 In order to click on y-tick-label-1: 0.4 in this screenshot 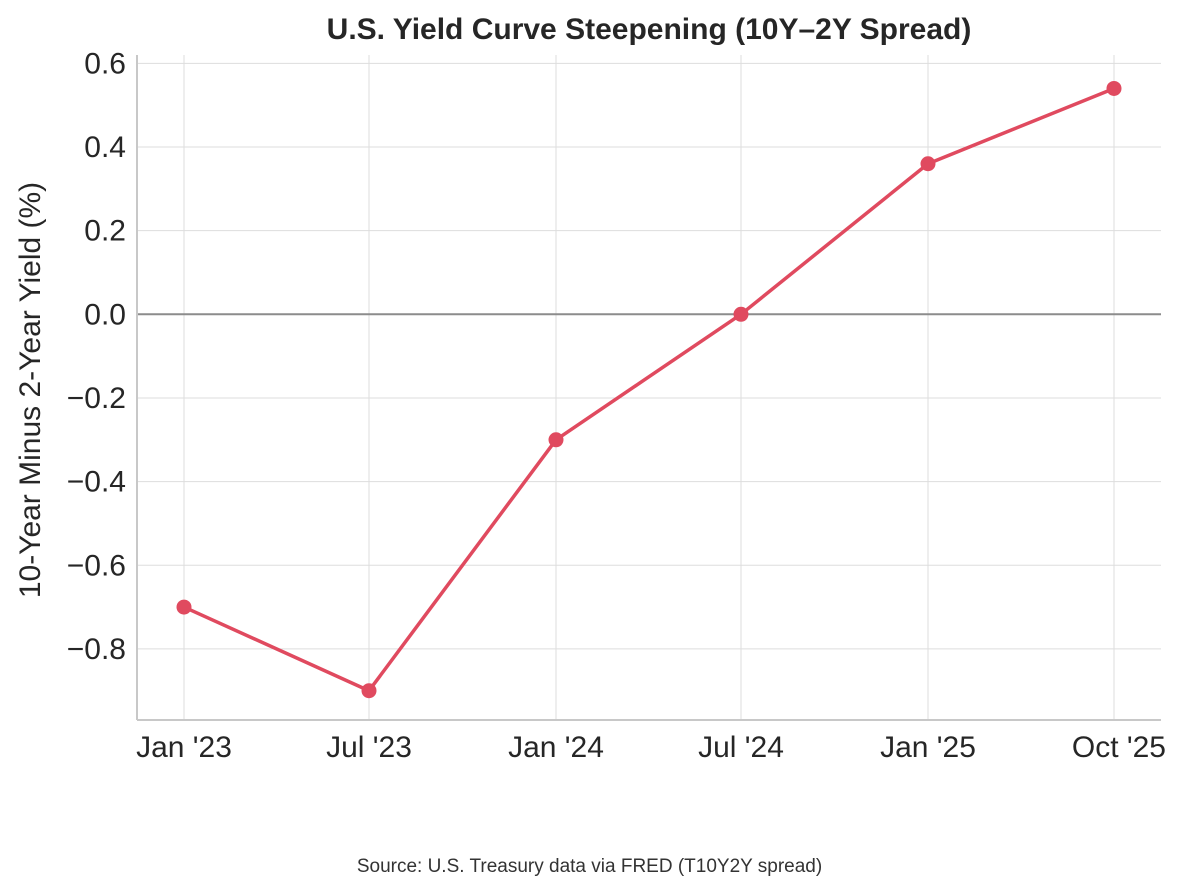, I will do `click(105, 147)`.